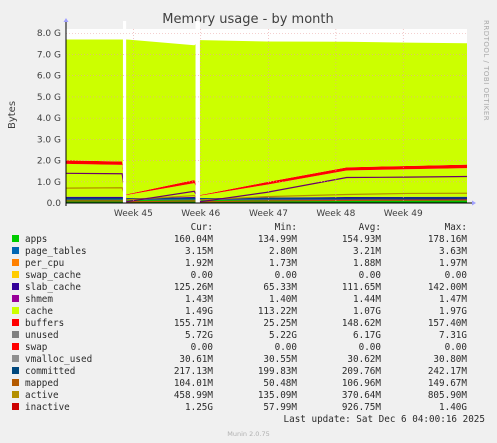  Describe the element at coordinates (447, 323) in the screenshot. I see `legend-max: 157.40M` at that location.